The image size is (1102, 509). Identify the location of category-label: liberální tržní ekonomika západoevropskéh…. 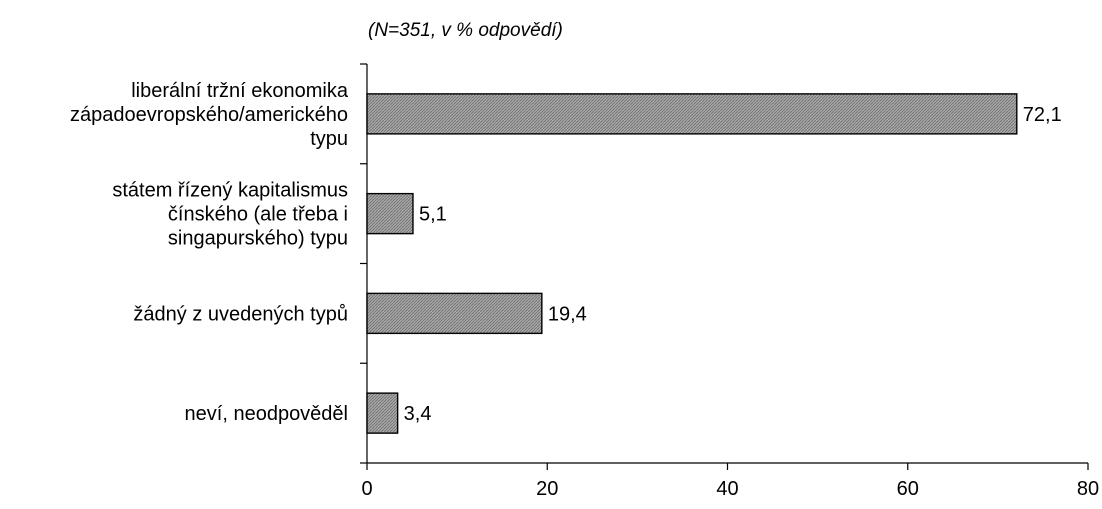
(209, 115).